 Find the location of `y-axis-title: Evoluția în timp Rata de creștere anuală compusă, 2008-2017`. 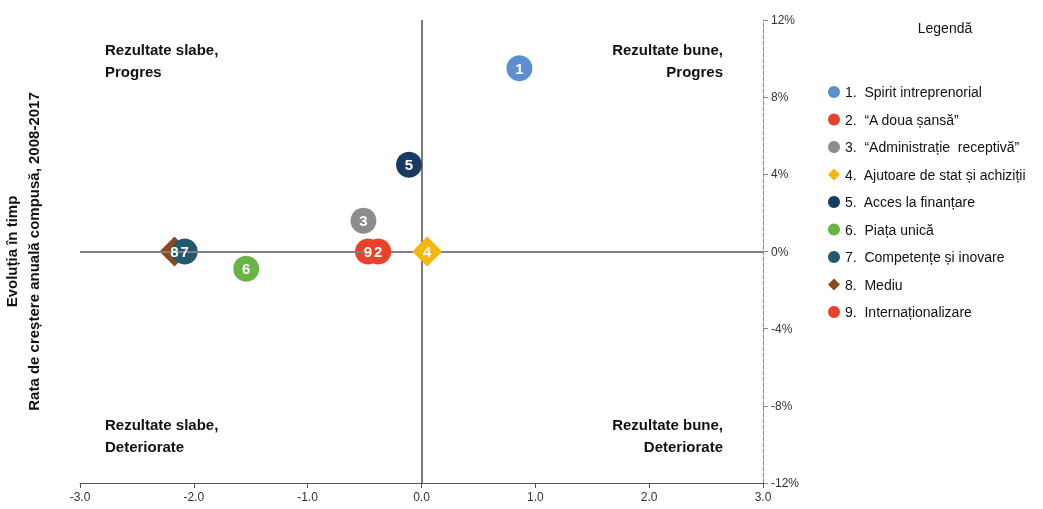

y-axis-title: Evoluția în timp Rata de creștere anuală compusă, 2008-2017 is located at coordinates (22, 251).